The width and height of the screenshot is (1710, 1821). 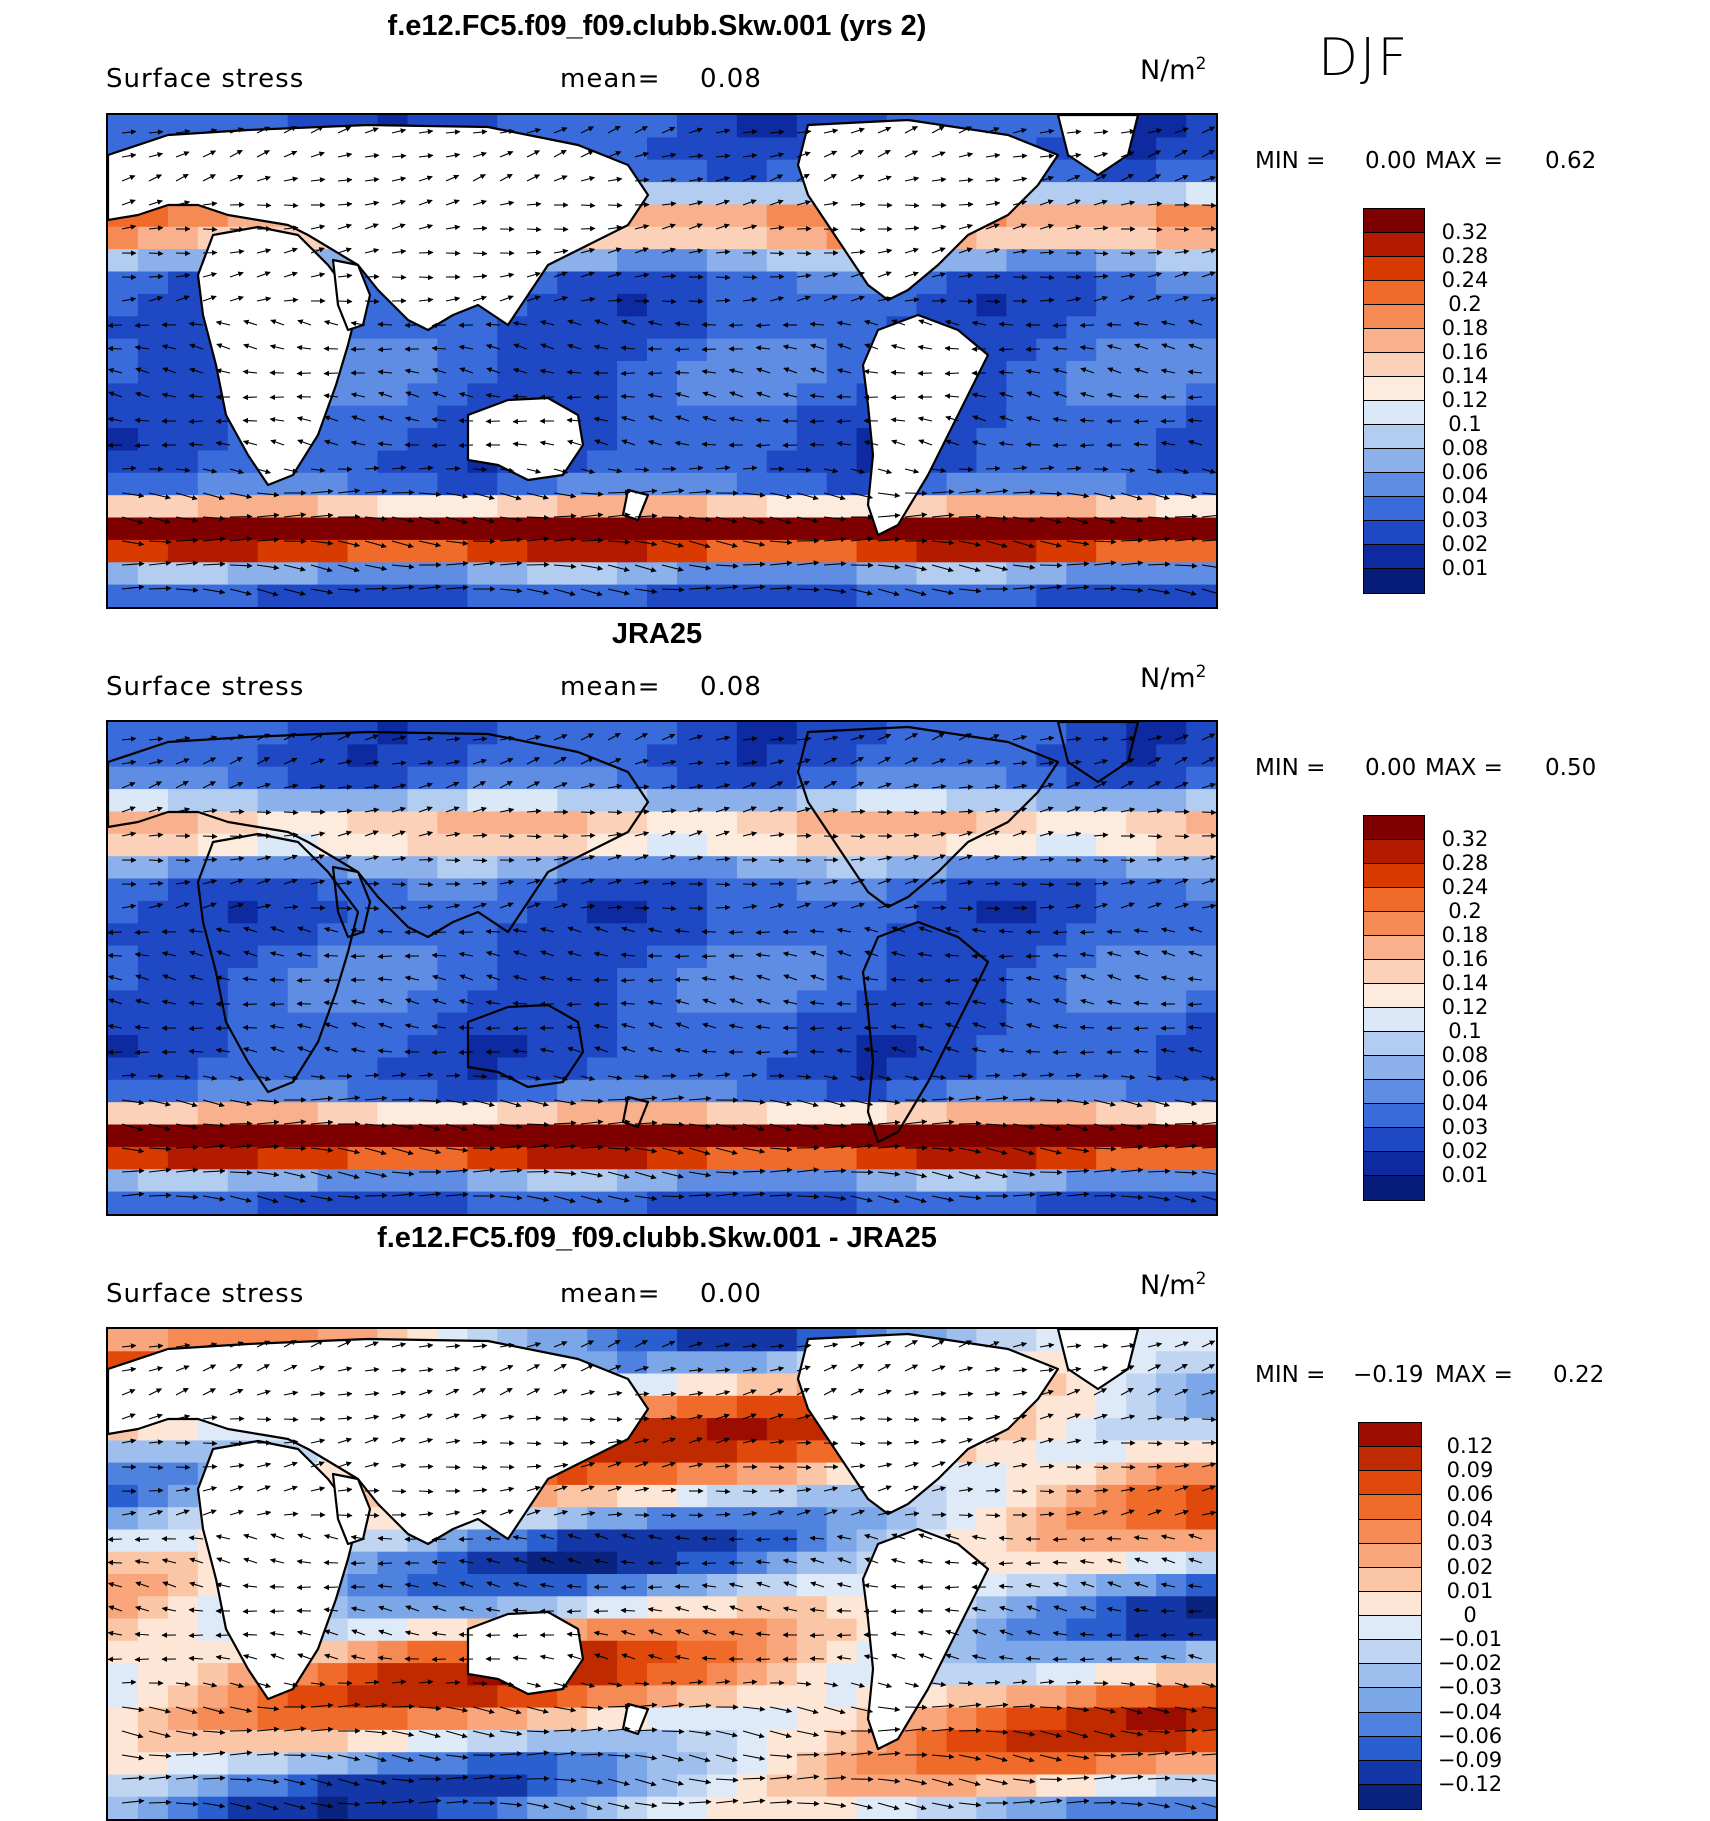 What do you see at coordinates (1465, 232) in the screenshot?
I see `colorbar-tick-label: 0.32` at bounding box center [1465, 232].